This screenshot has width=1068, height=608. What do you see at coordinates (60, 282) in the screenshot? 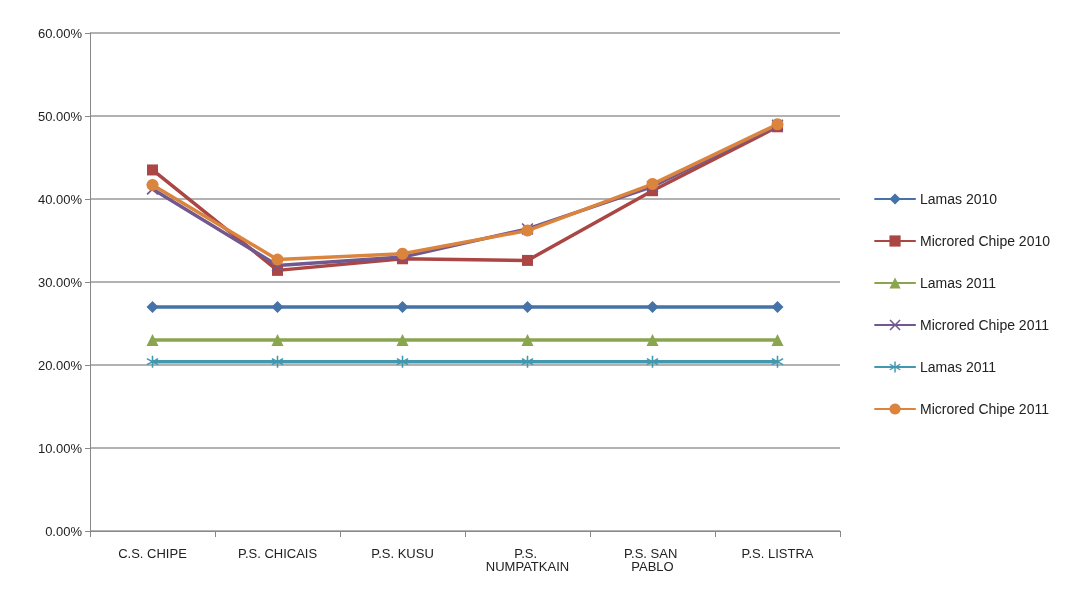
I see `y-tick-label: 30.00%` at bounding box center [60, 282].